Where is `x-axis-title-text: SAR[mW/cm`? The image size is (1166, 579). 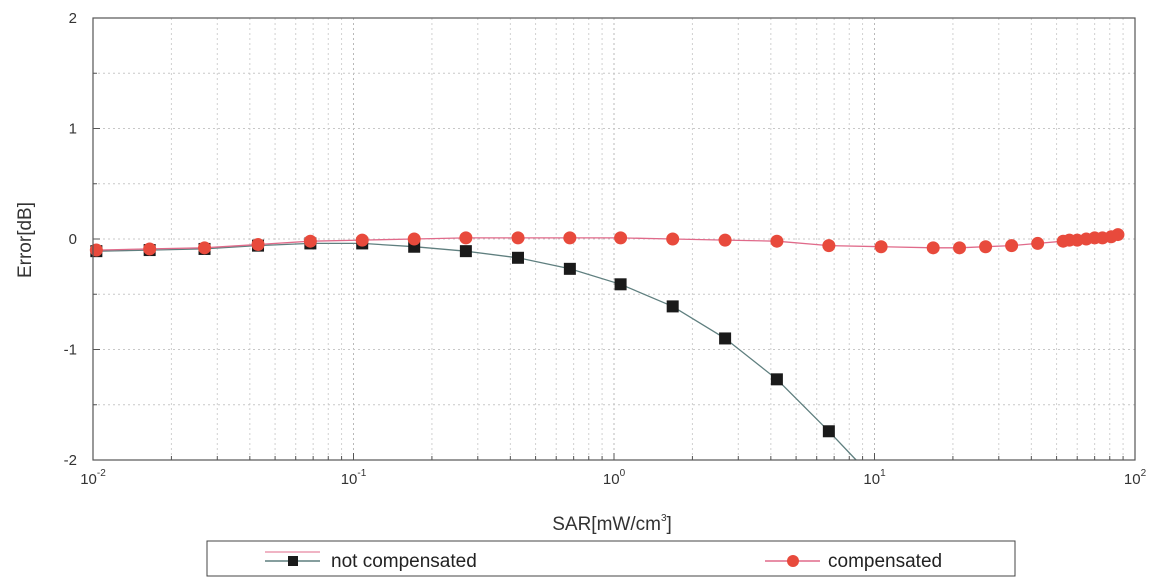 x-axis-title-text: SAR[mW/cm is located at coordinates (606, 524).